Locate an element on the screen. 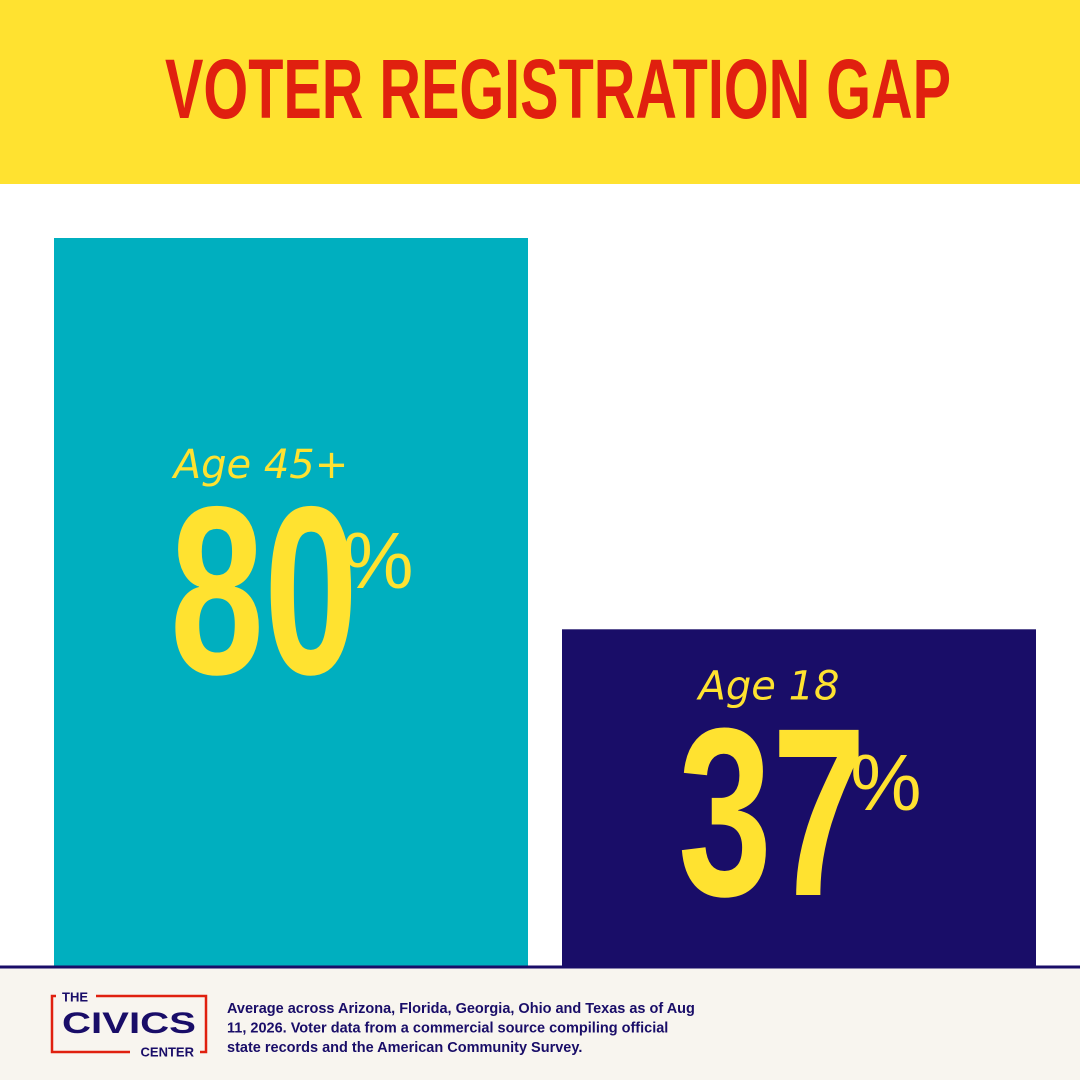 The height and width of the screenshot is (1080, 1080). logo-text: THE is located at coordinates (75, 996).